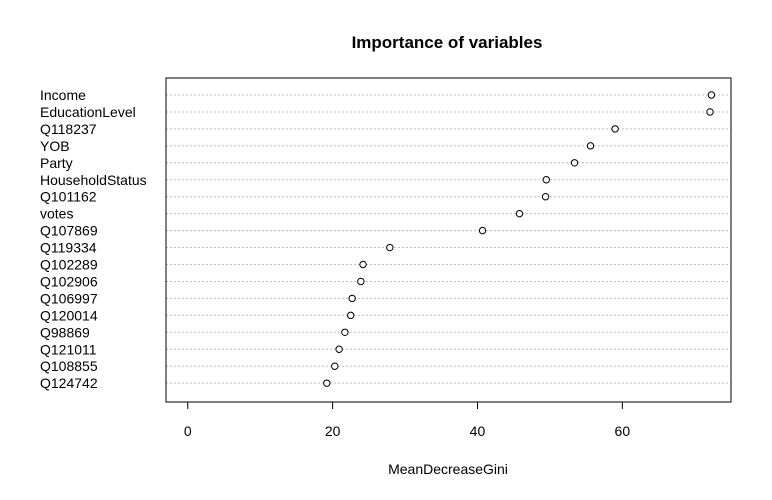 The image size is (772, 500). Describe the element at coordinates (407, 420) in the screenshot. I see `x-axis: 0 20 40 60` at that location.